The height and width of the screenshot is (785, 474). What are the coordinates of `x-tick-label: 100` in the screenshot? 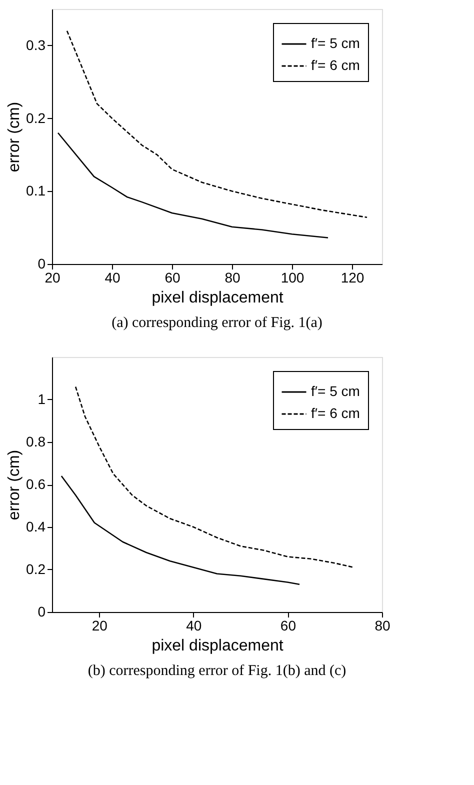 It's located at (292, 278).